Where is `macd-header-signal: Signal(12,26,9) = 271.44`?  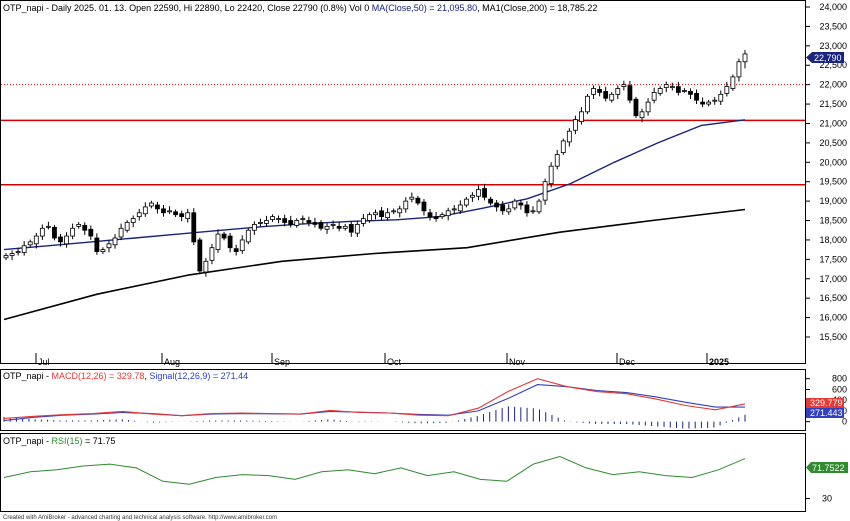
macd-header-signal: Signal(12,26,9) = 271.44 is located at coordinates (198, 376).